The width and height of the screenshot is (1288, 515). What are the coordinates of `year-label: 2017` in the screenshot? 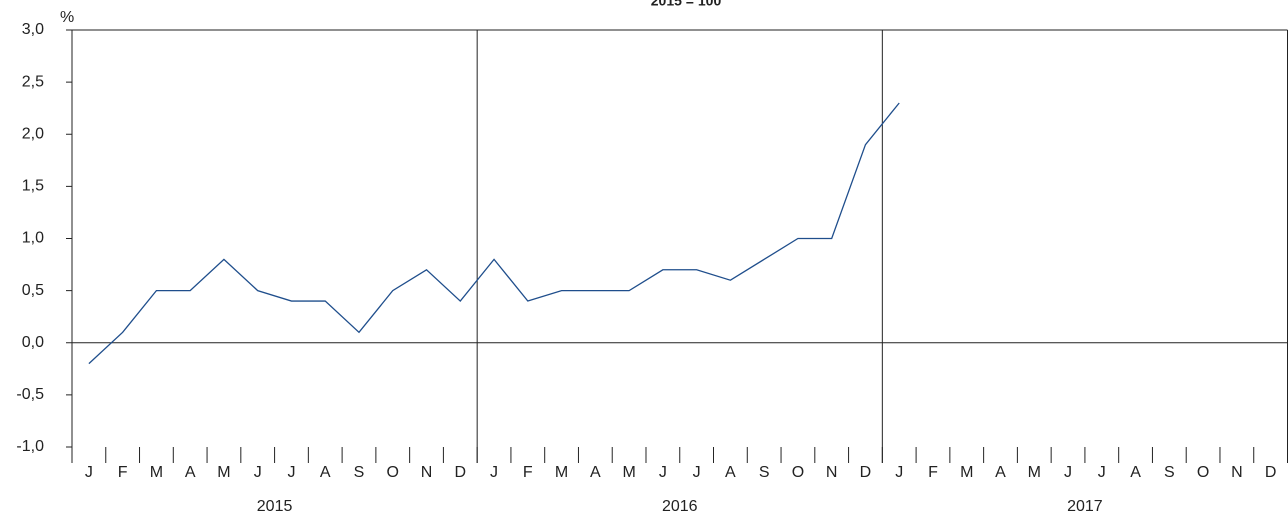 It's located at (1085, 506).